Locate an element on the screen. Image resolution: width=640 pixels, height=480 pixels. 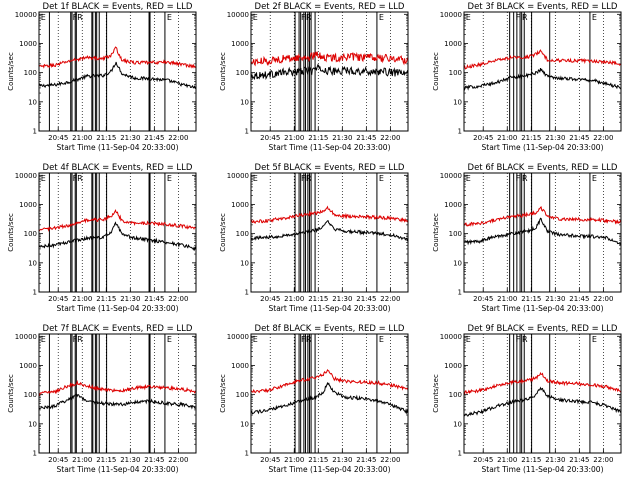
chart-title: Det 2f BLACK = Events, RED = LLD is located at coordinates (330, 7).